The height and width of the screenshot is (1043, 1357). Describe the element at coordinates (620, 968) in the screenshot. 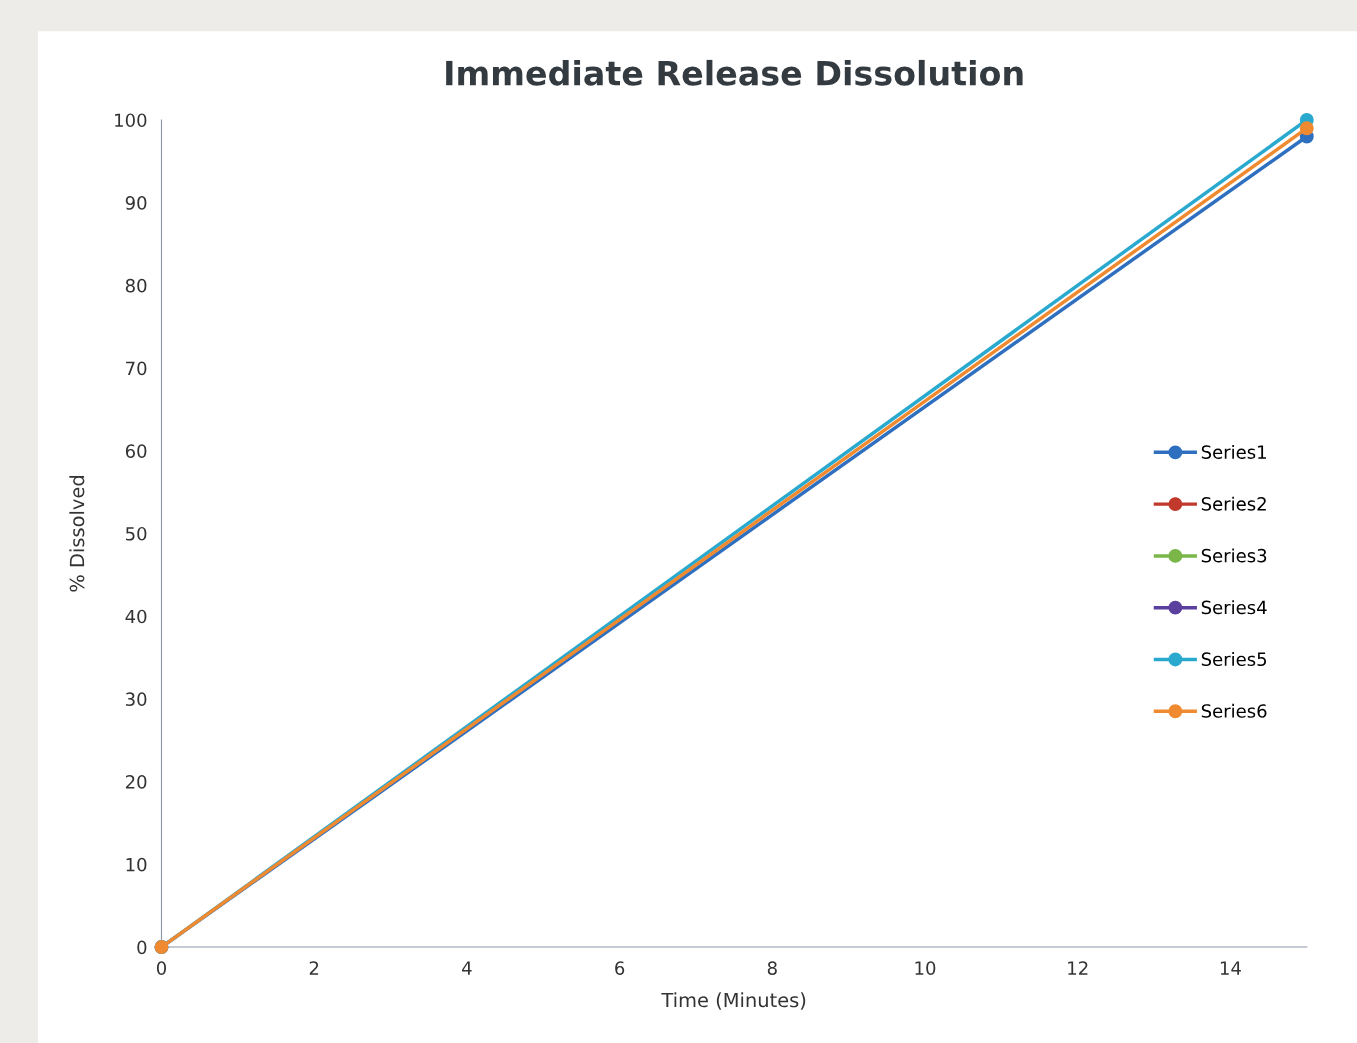

I see `x-tick-label: 6` at that location.